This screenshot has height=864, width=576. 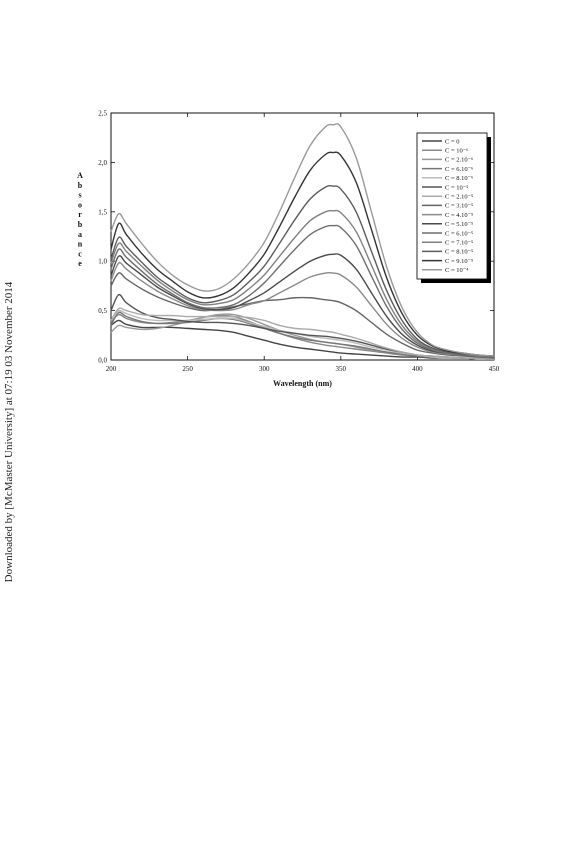 What do you see at coordinates (102, 212) in the screenshot?
I see `y-tick-label: 1,5` at bounding box center [102, 212].